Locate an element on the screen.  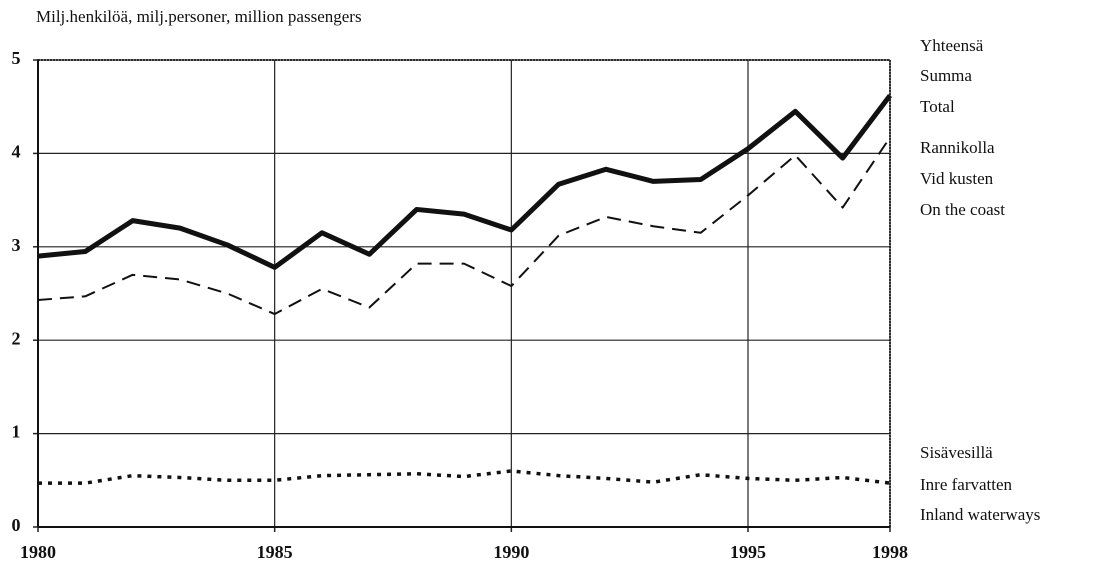
x-tick-label: 1985 is located at coordinates (275, 552).